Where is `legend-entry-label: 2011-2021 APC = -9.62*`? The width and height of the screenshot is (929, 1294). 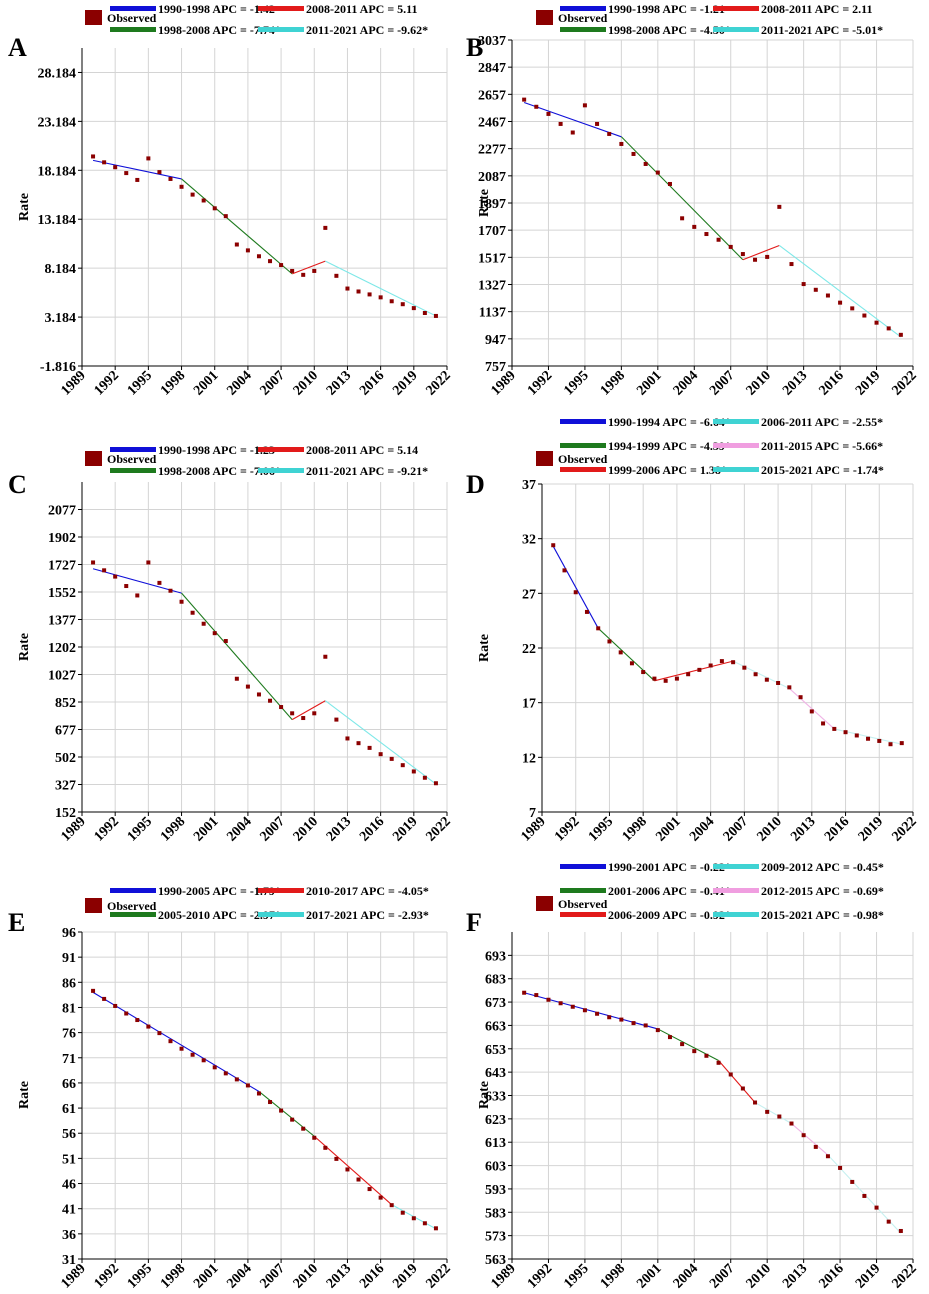
legend-entry-label: 2011-2021 APC = -9.62* is located at coordinates (367, 30).